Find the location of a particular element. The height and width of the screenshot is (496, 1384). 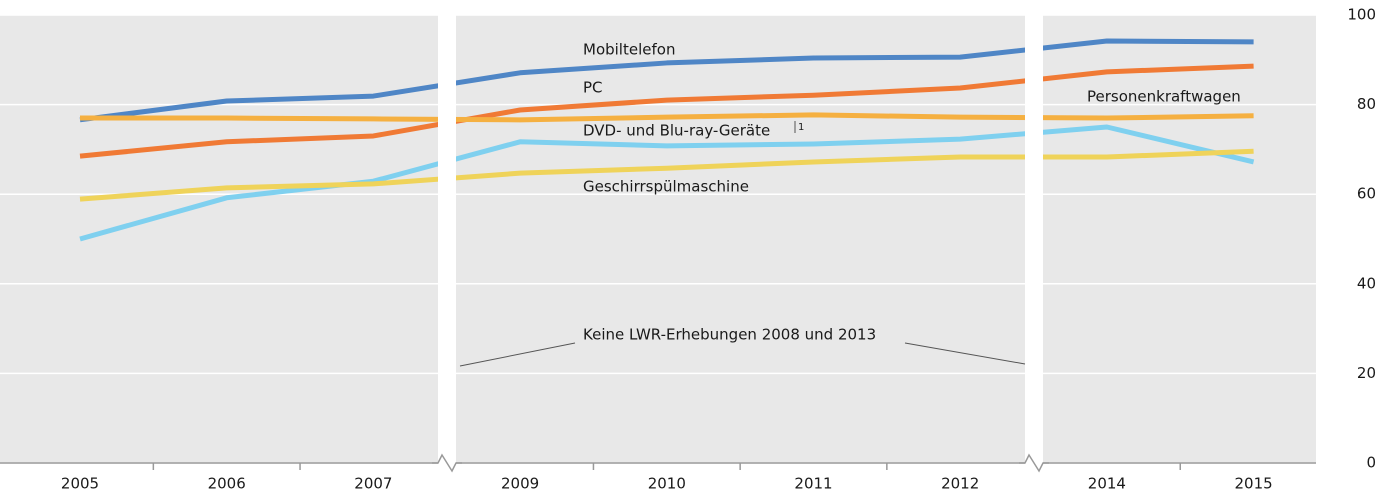

x-tick-label: 2010 is located at coordinates (667, 484).